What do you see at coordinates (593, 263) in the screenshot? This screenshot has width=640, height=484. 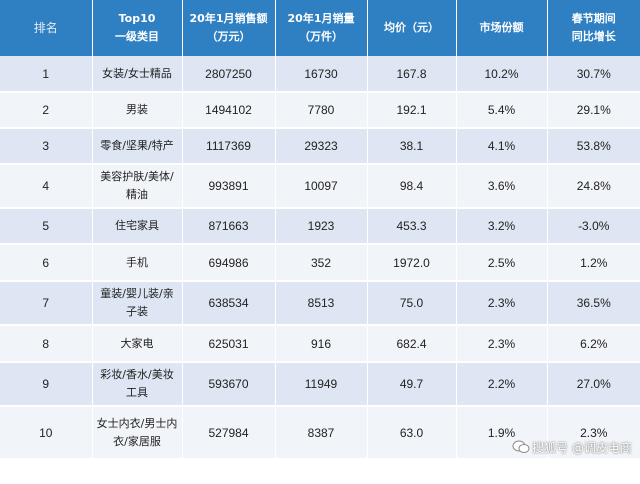 I see `growth-cell: 1.2%` at bounding box center [593, 263].